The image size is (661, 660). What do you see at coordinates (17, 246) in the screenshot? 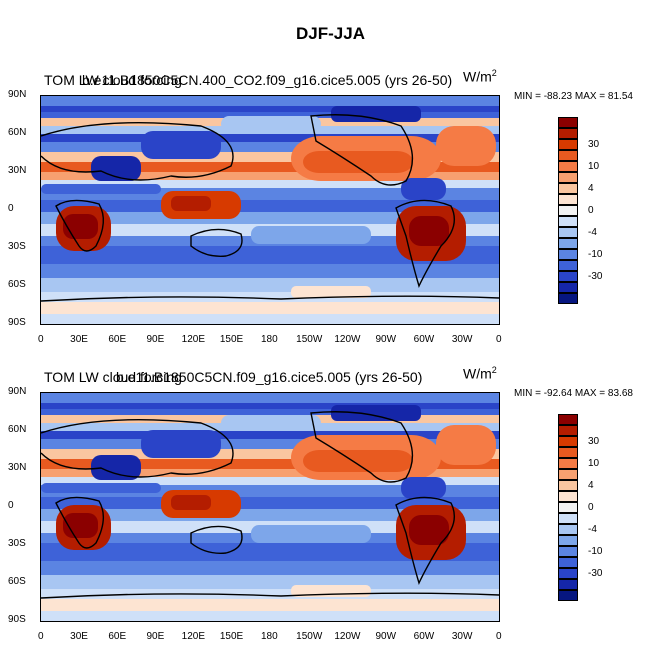
I see `latitude-tick-label: 30S` at bounding box center [17, 246].